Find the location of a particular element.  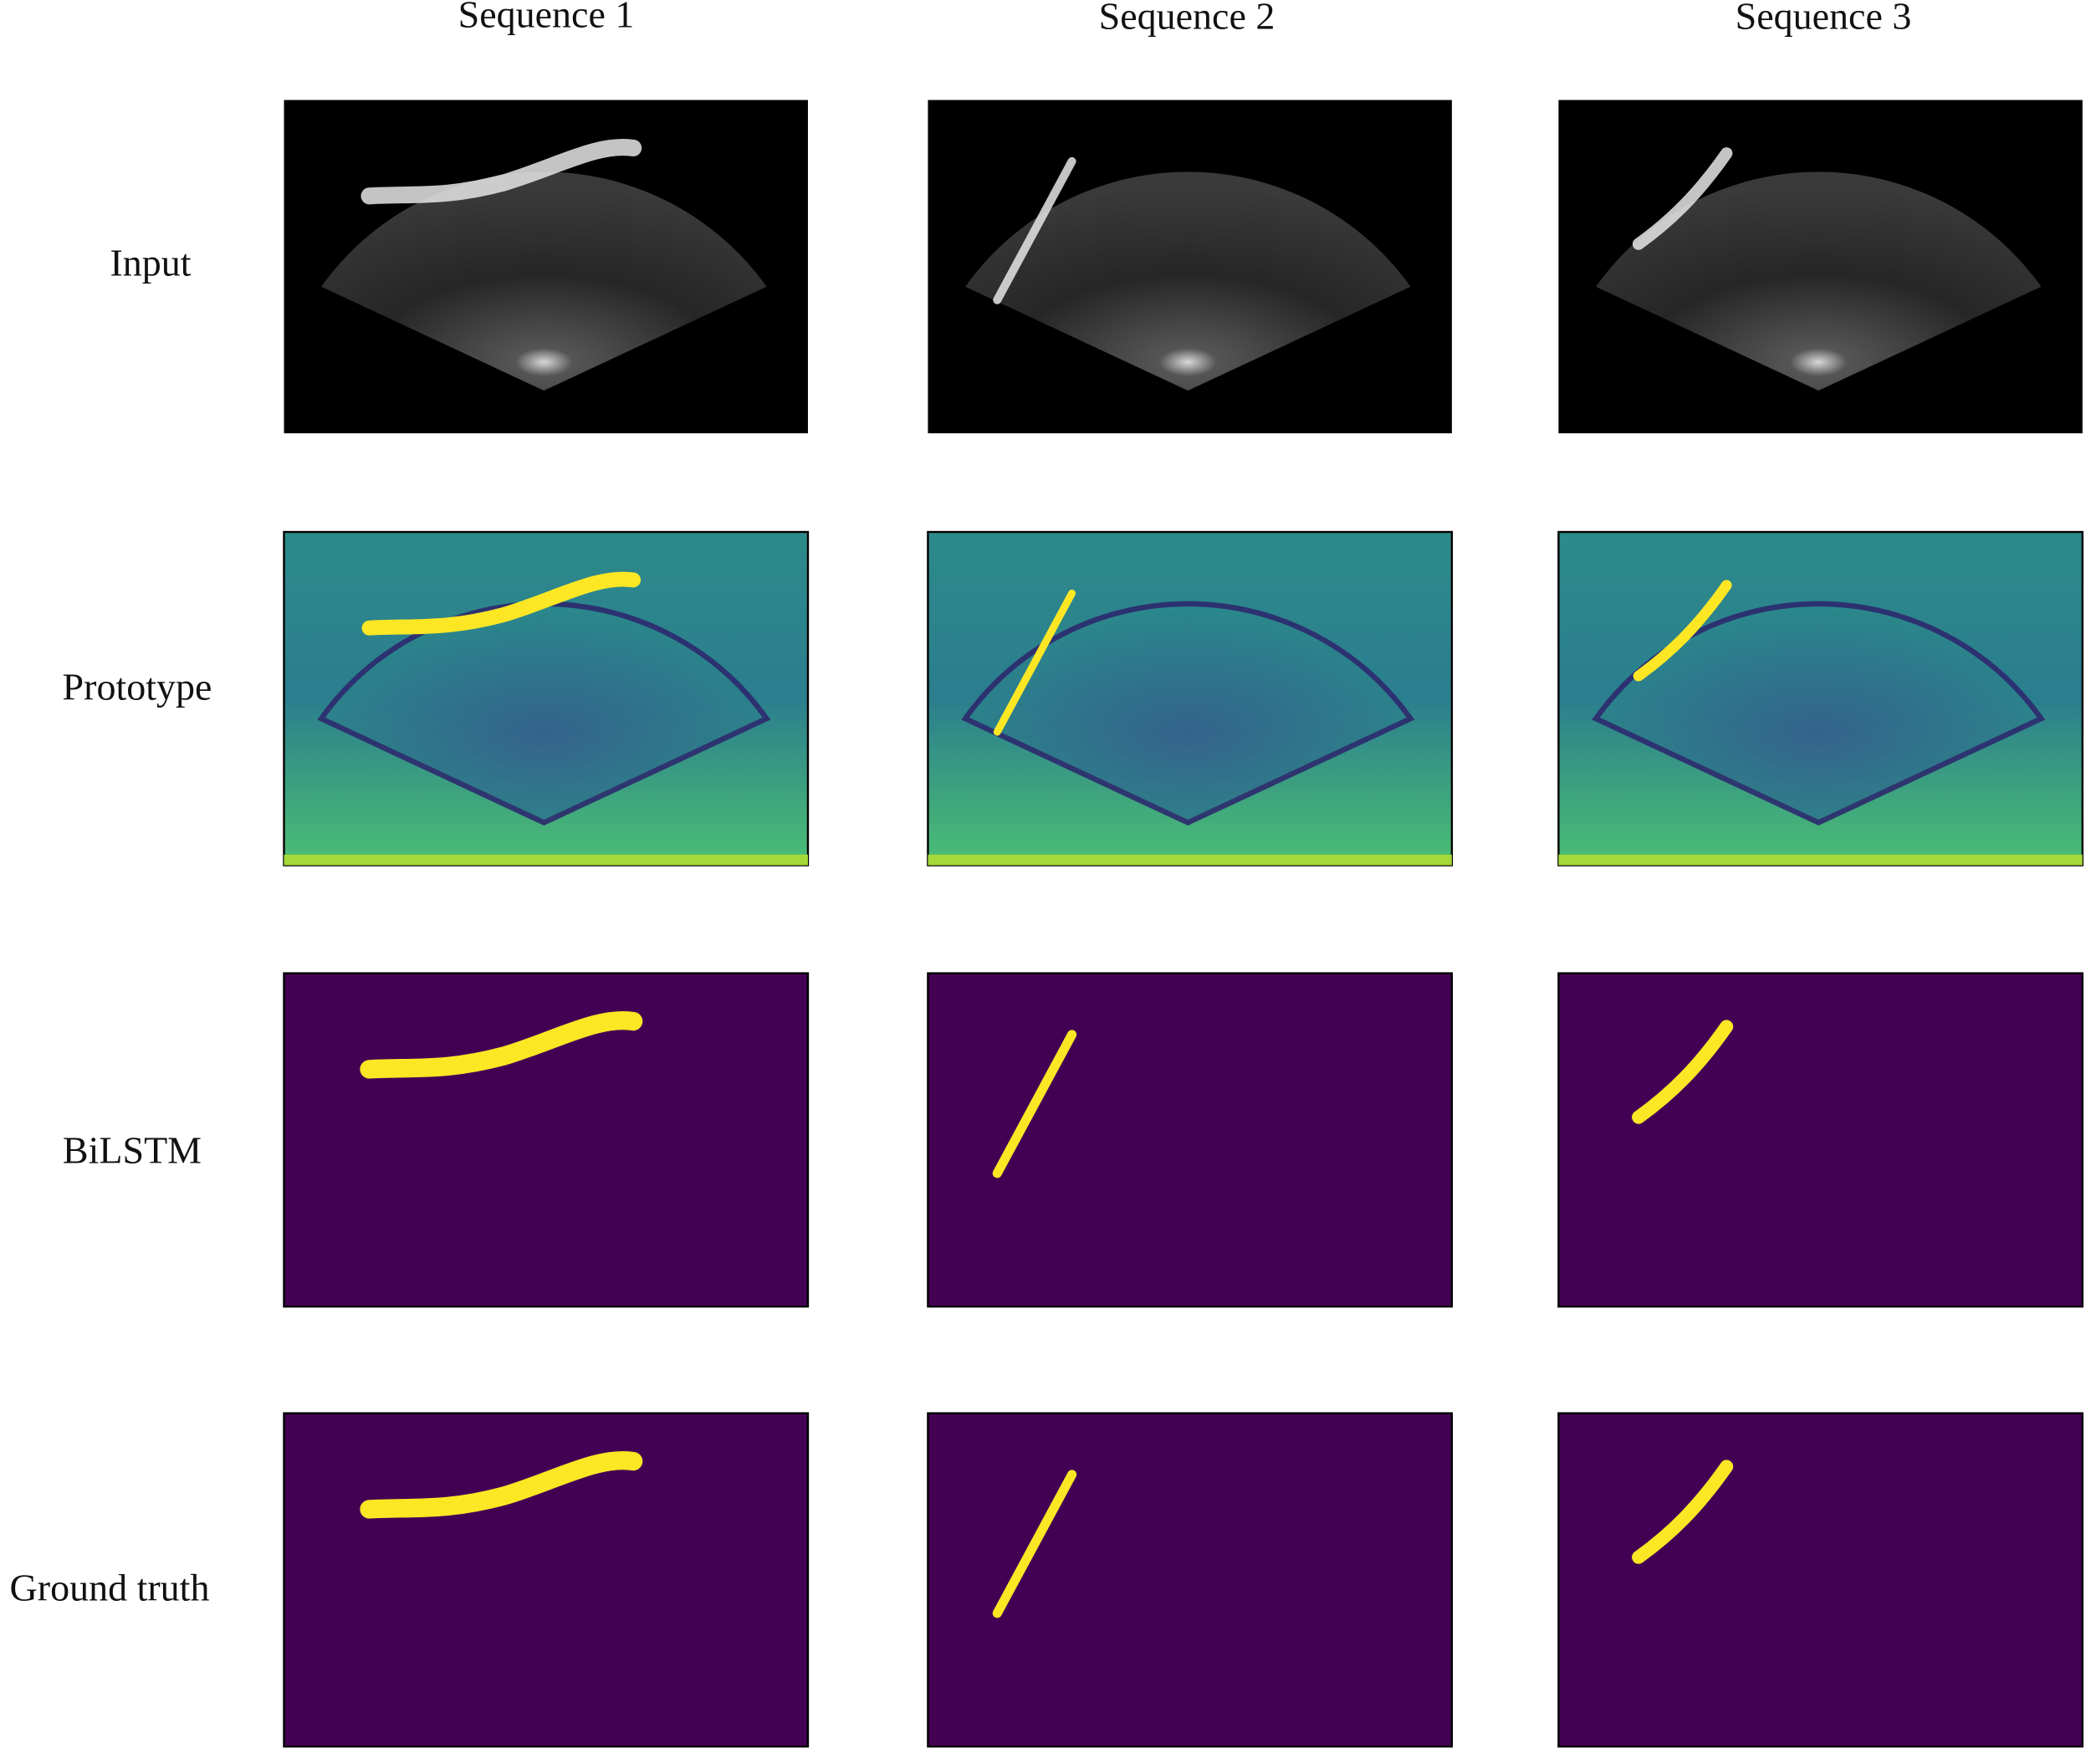

prototype-fan is located at coordinates (1188, 713).